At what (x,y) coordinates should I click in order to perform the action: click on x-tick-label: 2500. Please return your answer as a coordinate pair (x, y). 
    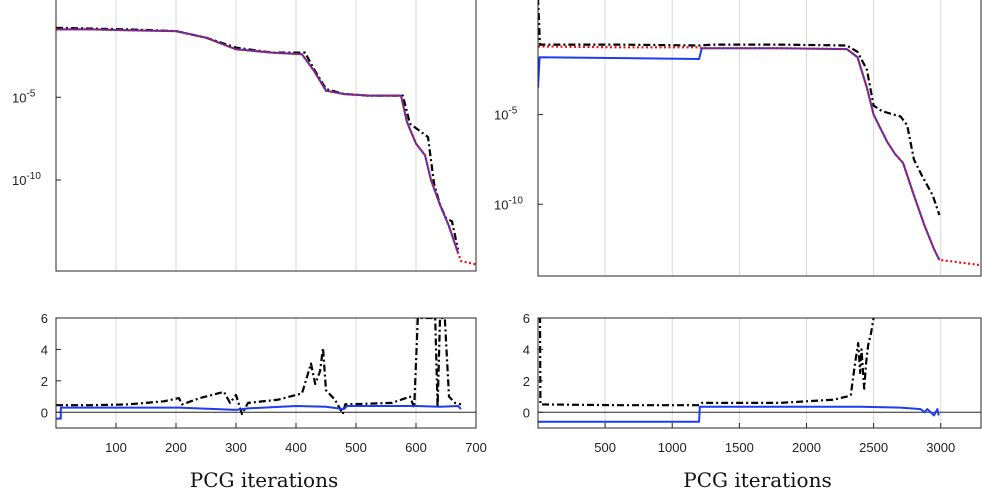
    Looking at the image, I should click on (873, 447).